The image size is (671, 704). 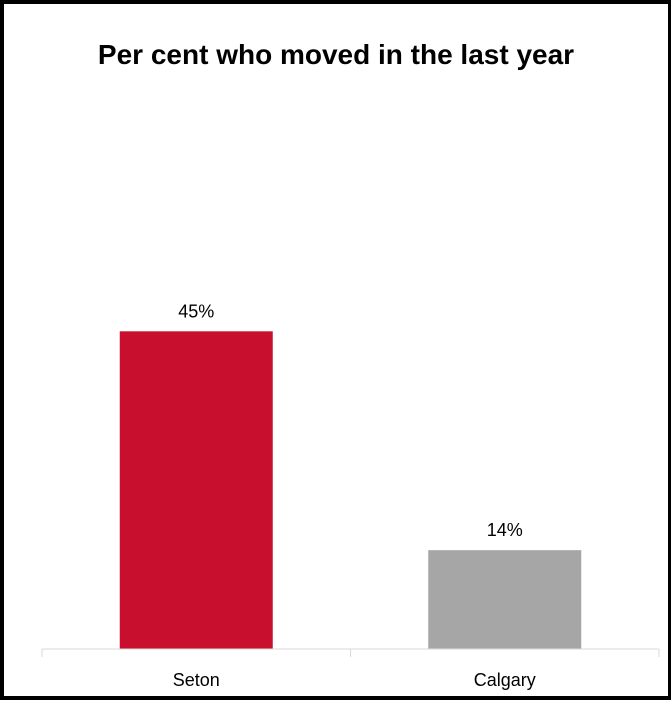 I want to click on bar-calgary, so click(x=505, y=599).